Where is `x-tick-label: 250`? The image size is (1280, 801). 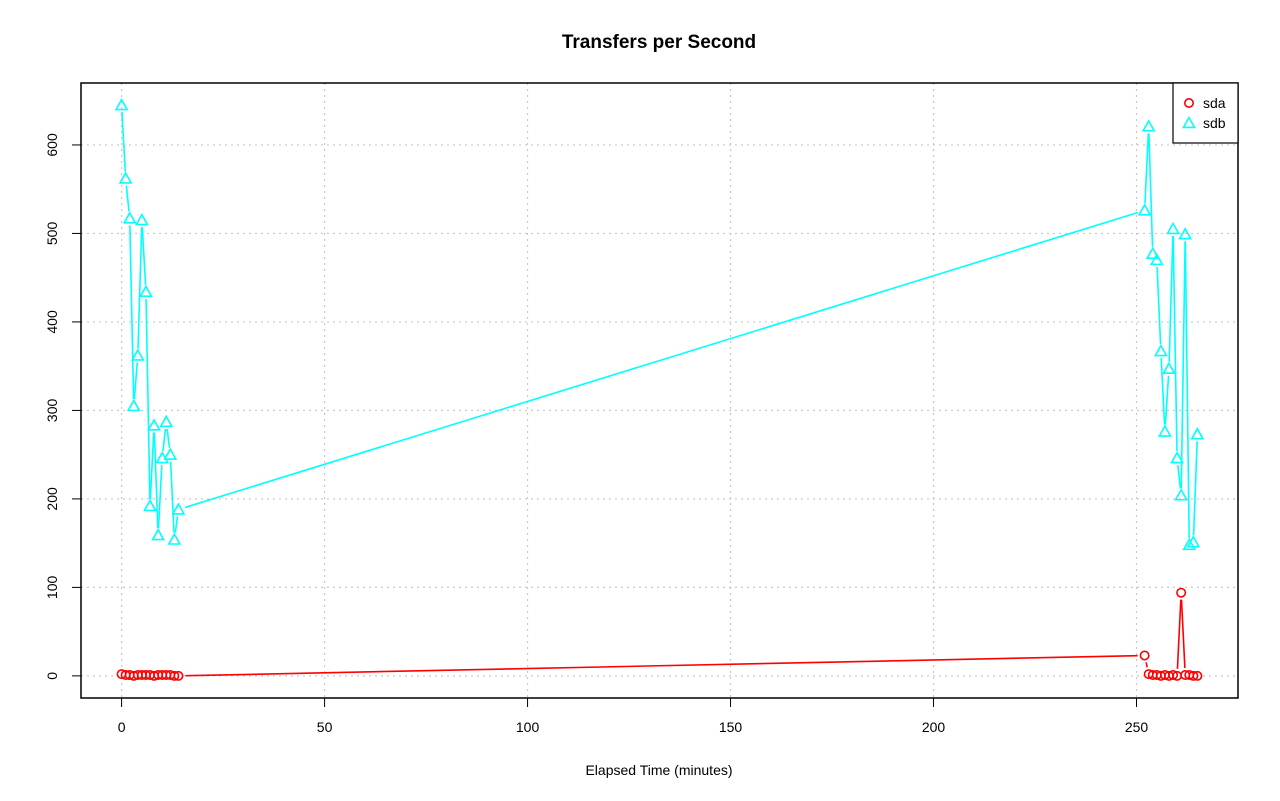
x-tick-label: 250 is located at coordinates (1137, 727).